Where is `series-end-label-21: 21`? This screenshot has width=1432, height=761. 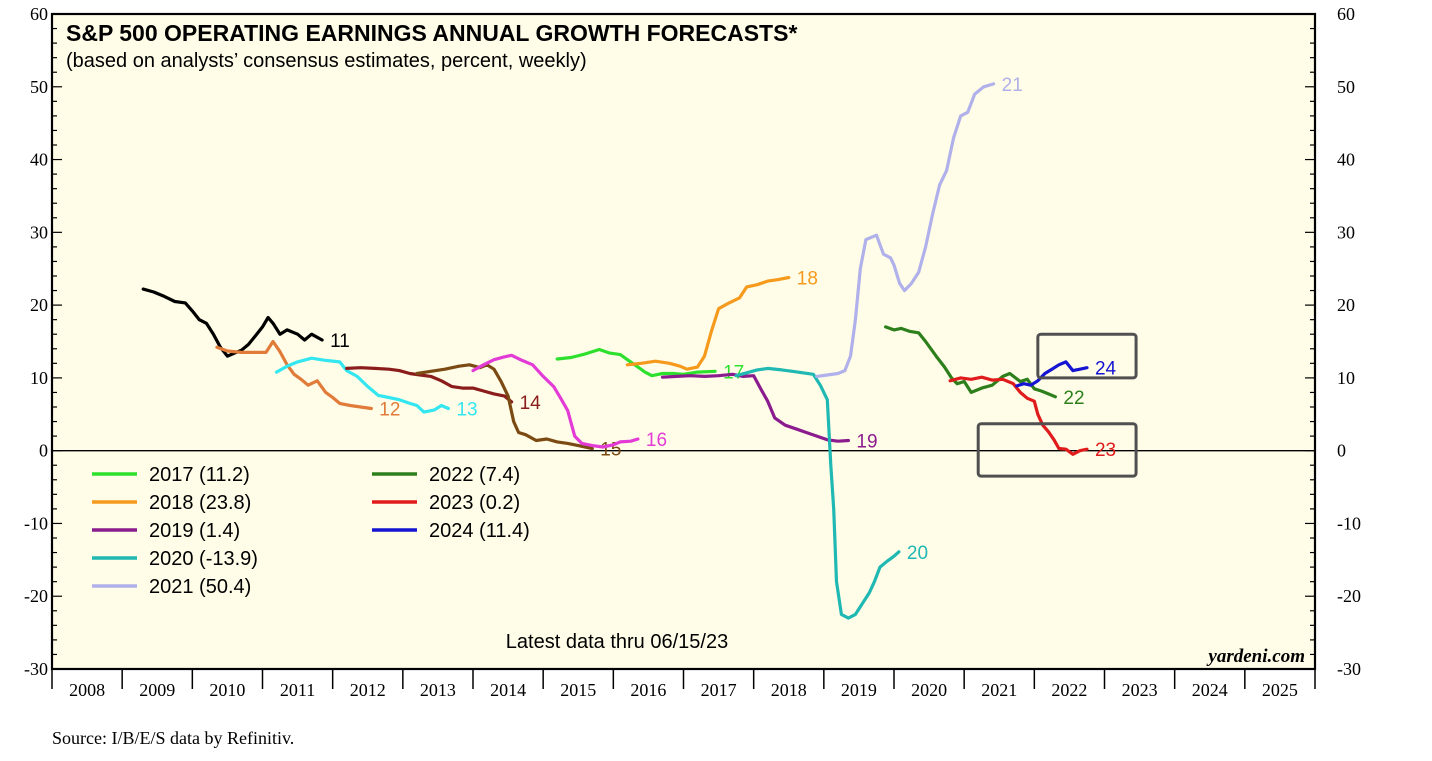
series-end-label-21: 21 is located at coordinates (1012, 85).